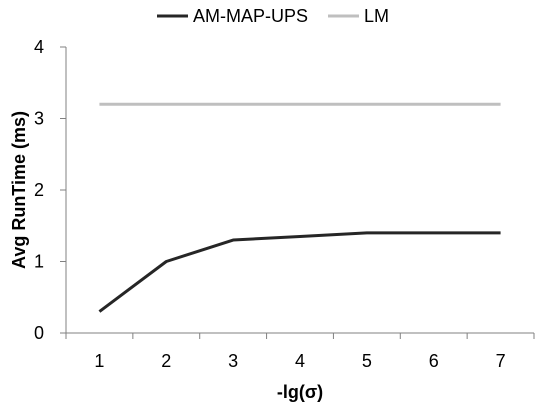 The height and width of the screenshot is (410, 546). What do you see at coordinates (99, 361) in the screenshot?
I see `x-tick-label: 1` at bounding box center [99, 361].